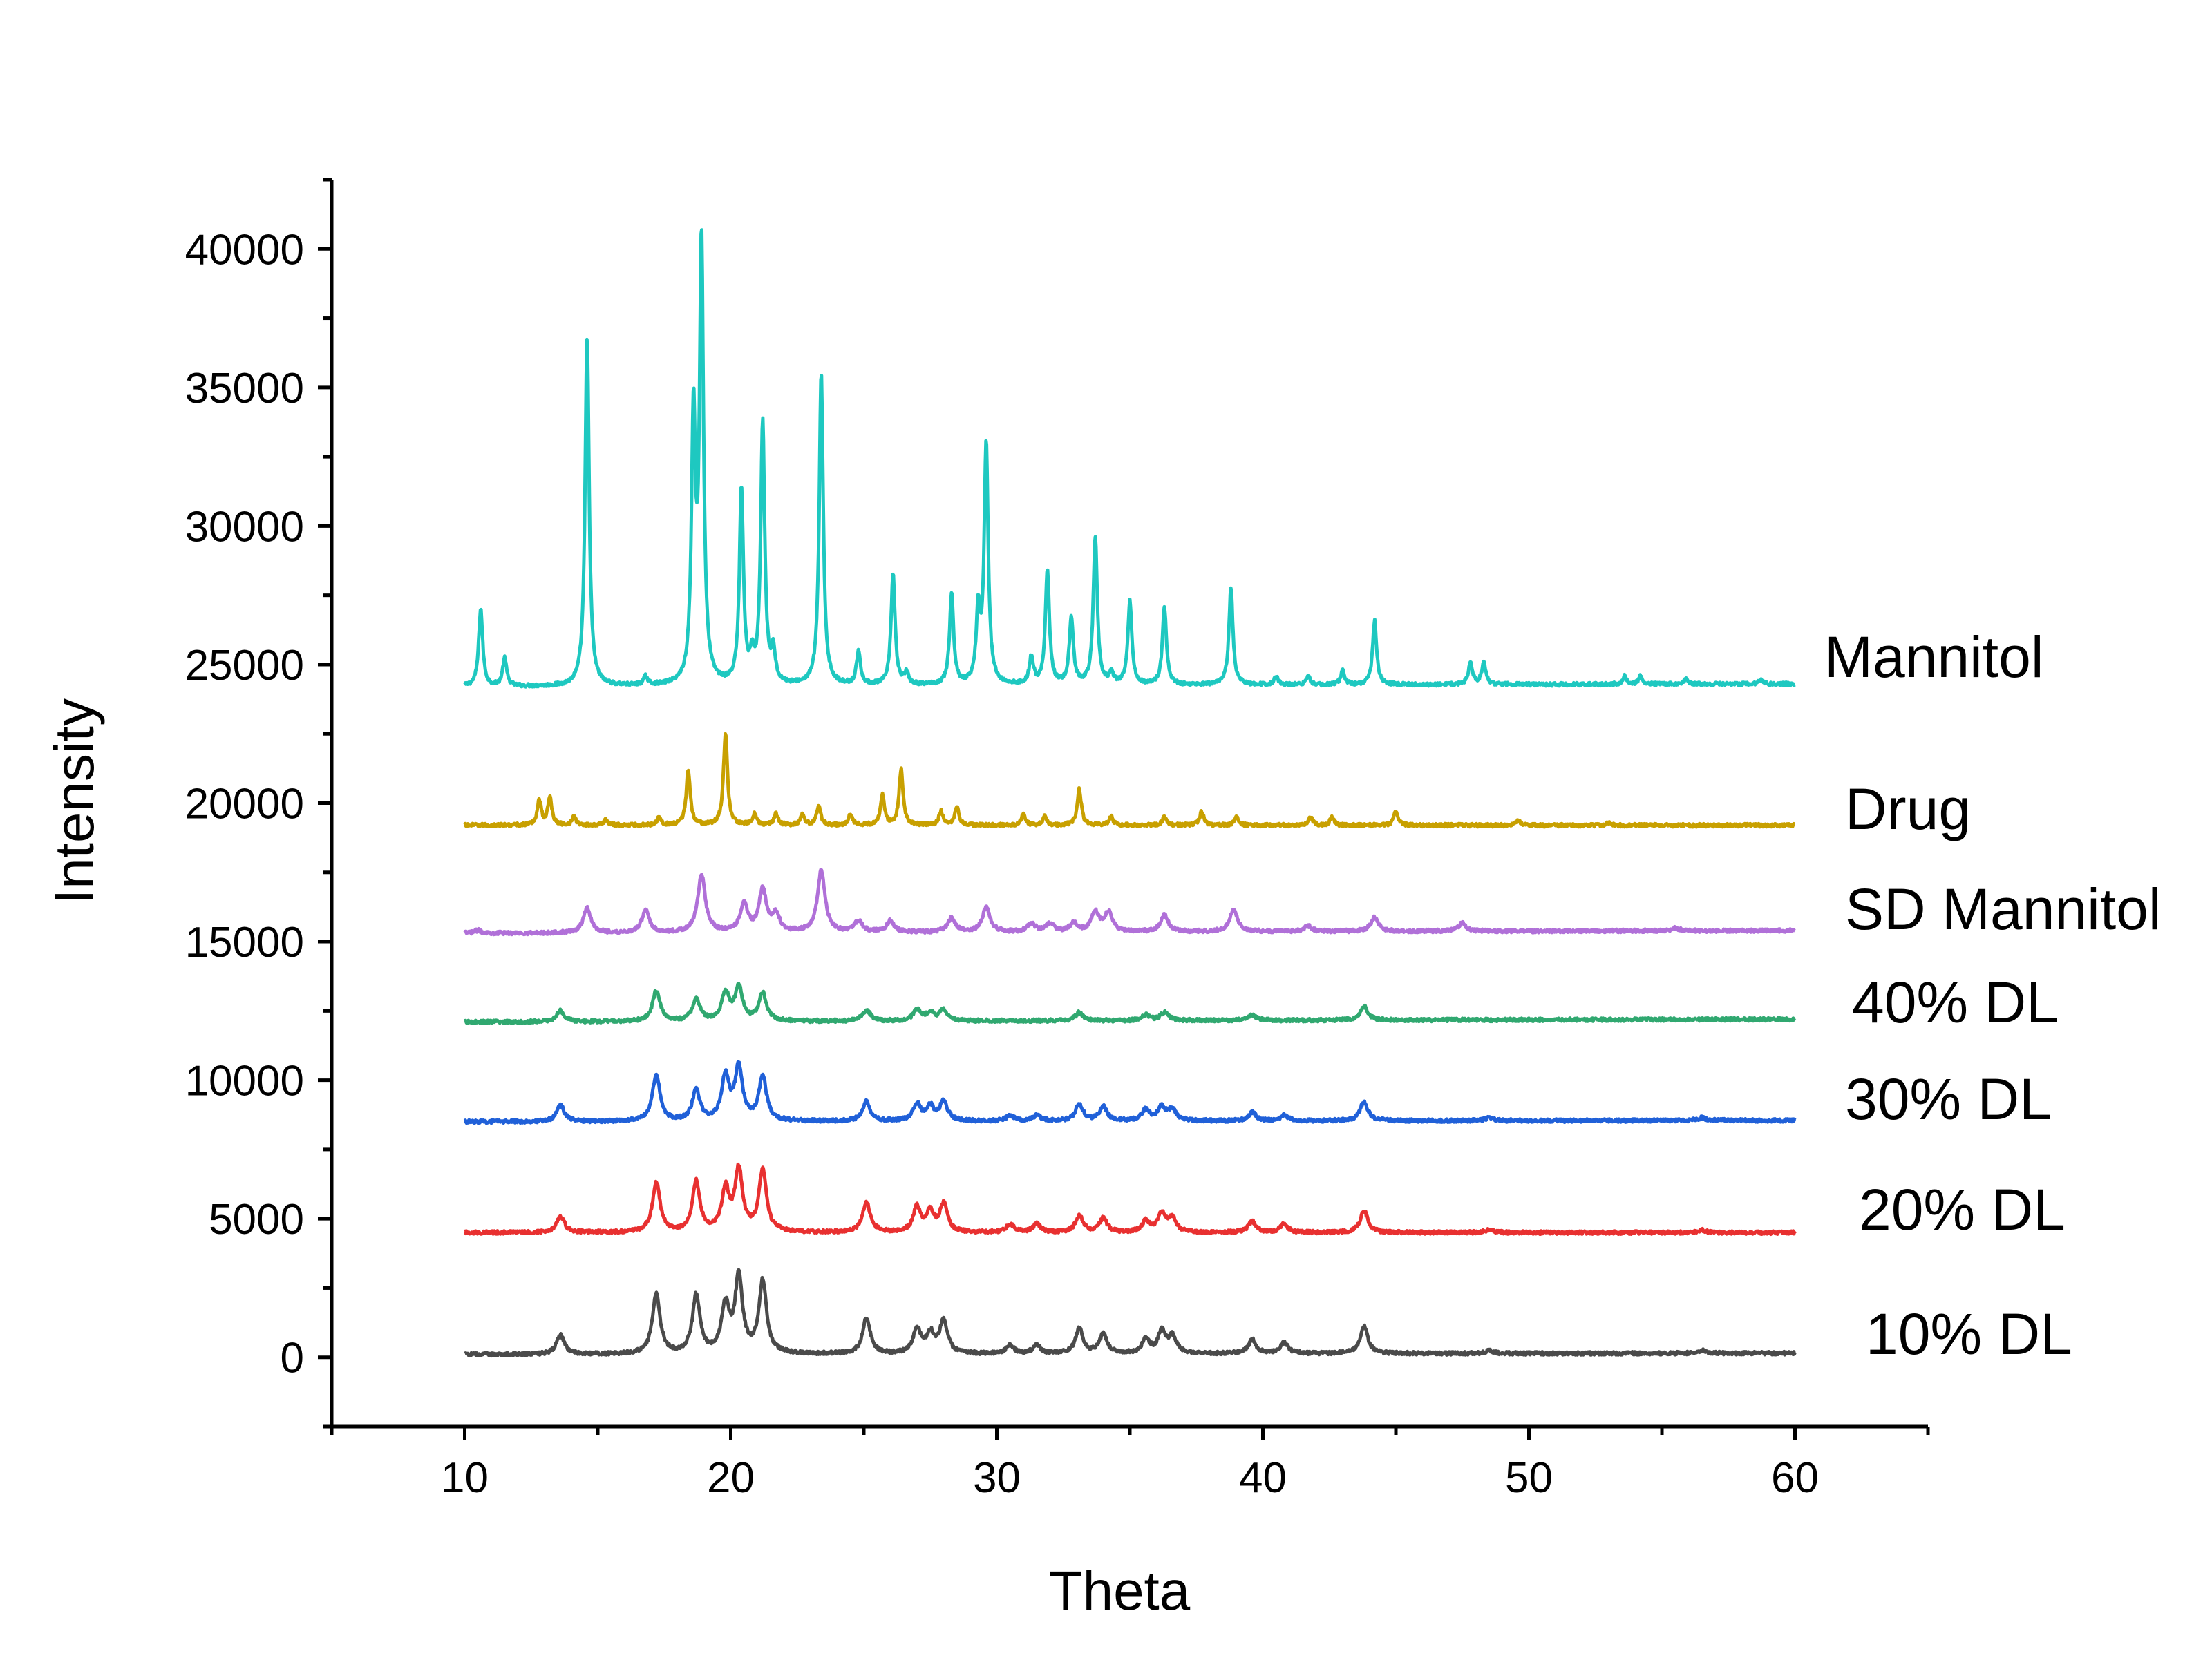 This screenshot has height=1658, width=2212. What do you see at coordinates (1795, 1478) in the screenshot?
I see `x-tick-label: 60` at bounding box center [1795, 1478].